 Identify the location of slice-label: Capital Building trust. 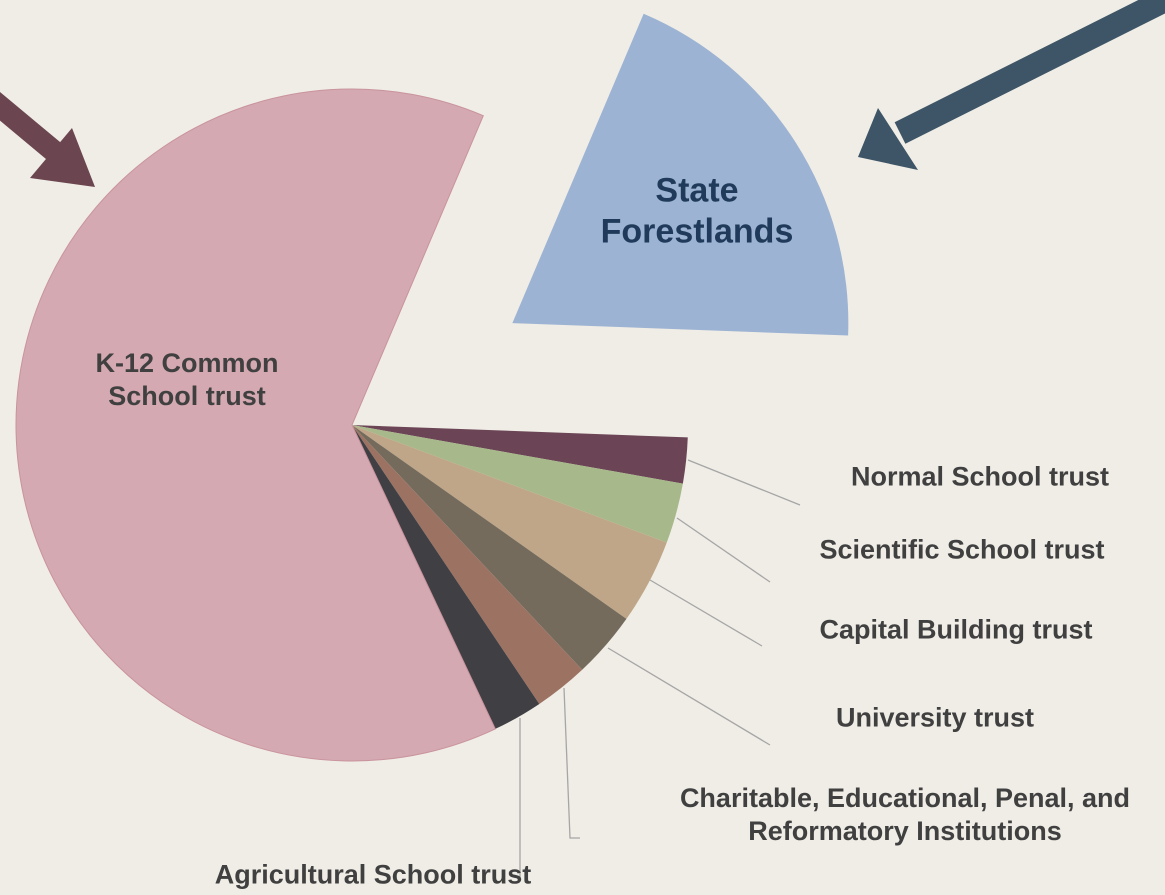
(956, 629).